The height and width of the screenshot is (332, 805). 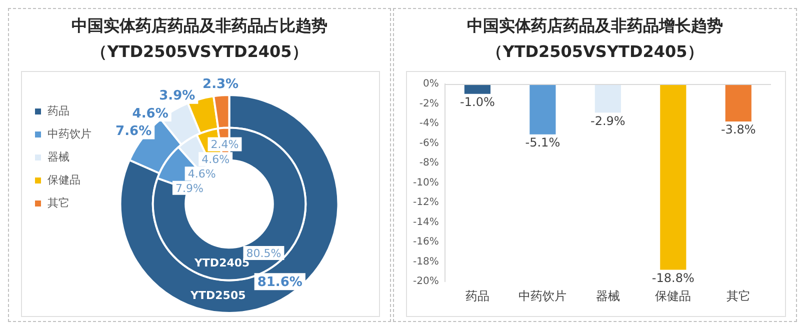 What do you see at coordinates (673, 295) in the screenshot?
I see `x-tick-label: 保健品` at bounding box center [673, 295].